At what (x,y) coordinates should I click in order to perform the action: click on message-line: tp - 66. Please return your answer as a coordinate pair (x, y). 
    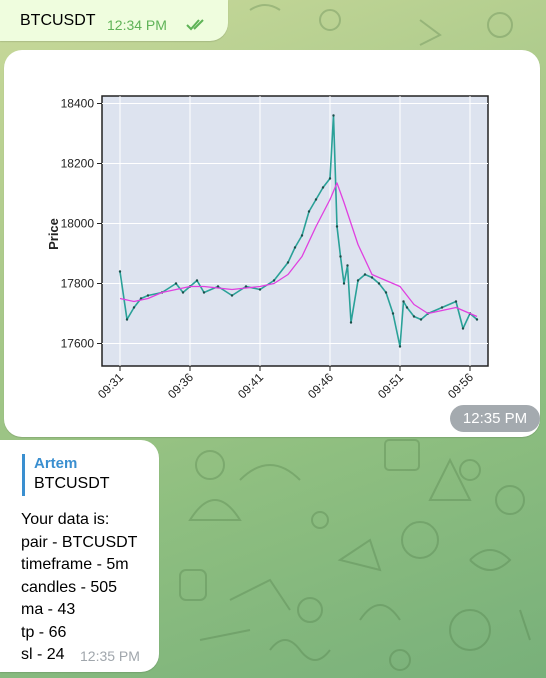
    Looking at the image, I should click on (44, 632).